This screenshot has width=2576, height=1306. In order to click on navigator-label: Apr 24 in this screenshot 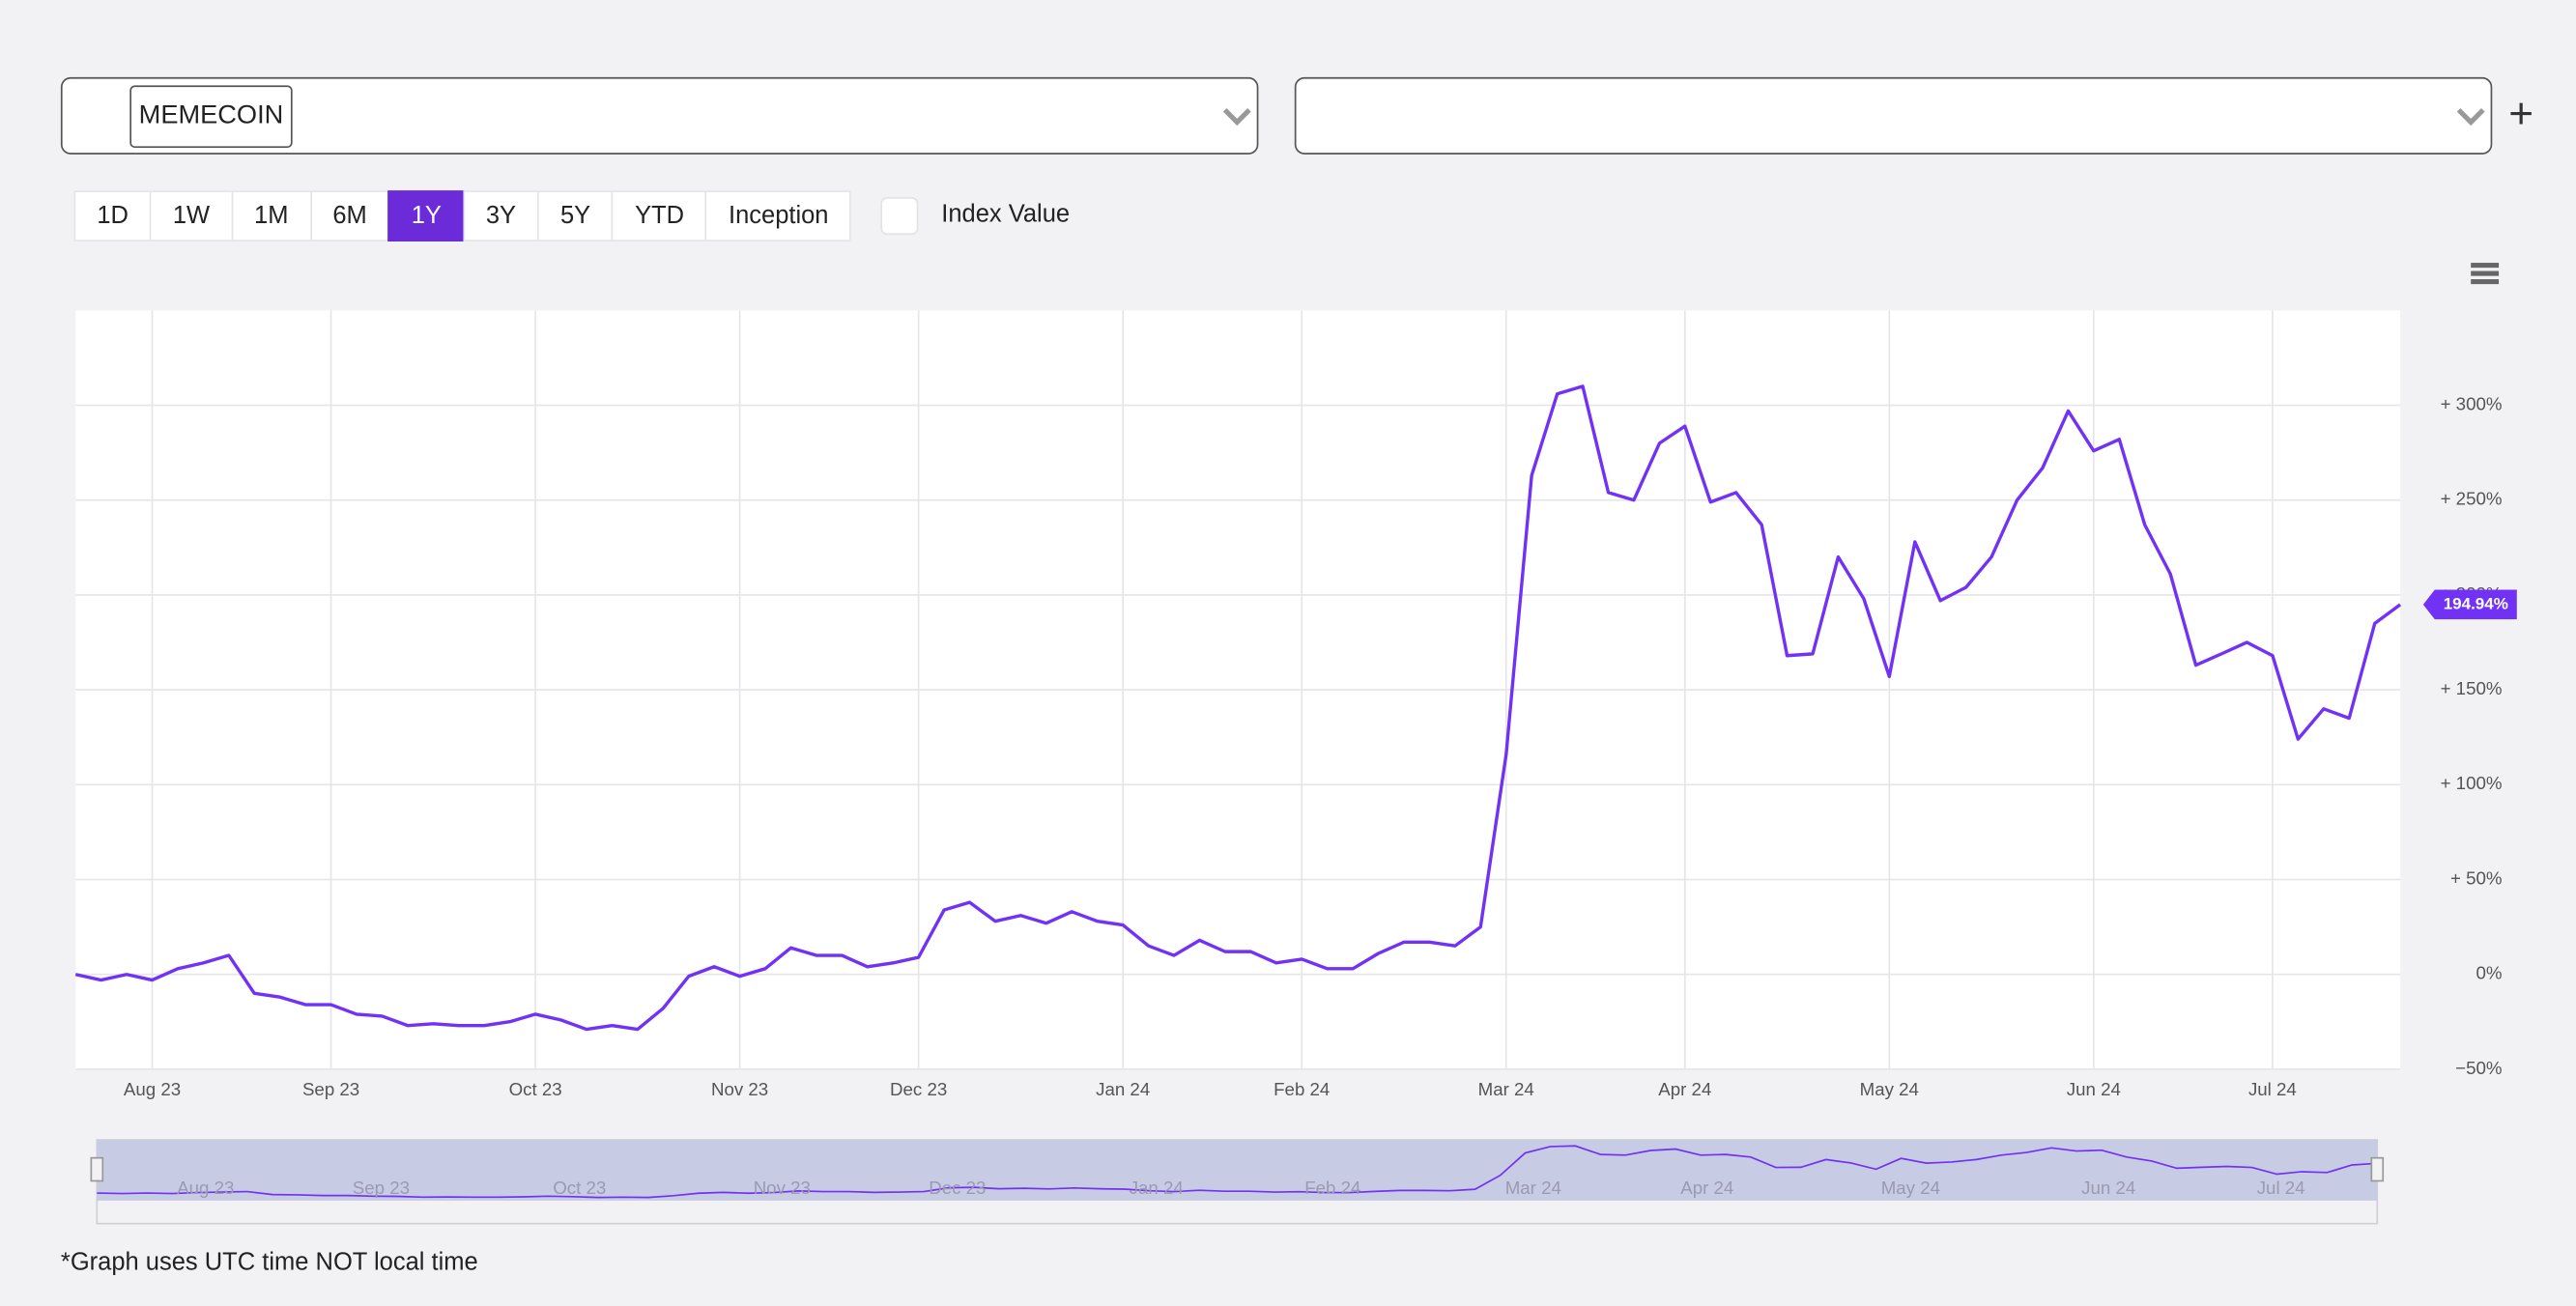, I will do `click(1707, 1188)`.